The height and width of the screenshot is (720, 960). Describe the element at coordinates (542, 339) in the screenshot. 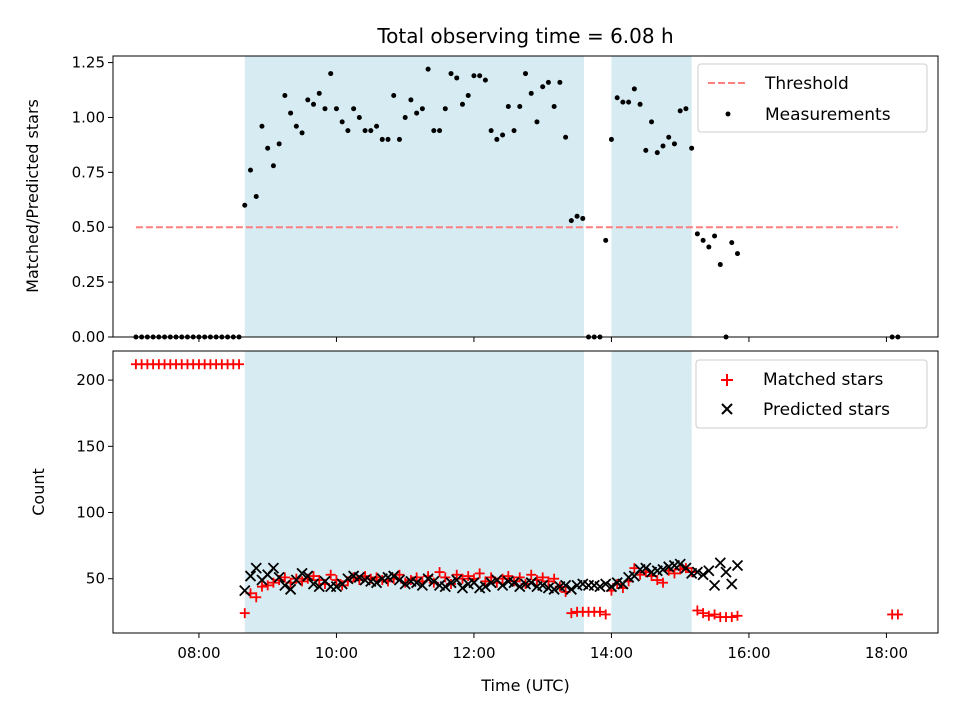

I see `top-x-axis` at that location.